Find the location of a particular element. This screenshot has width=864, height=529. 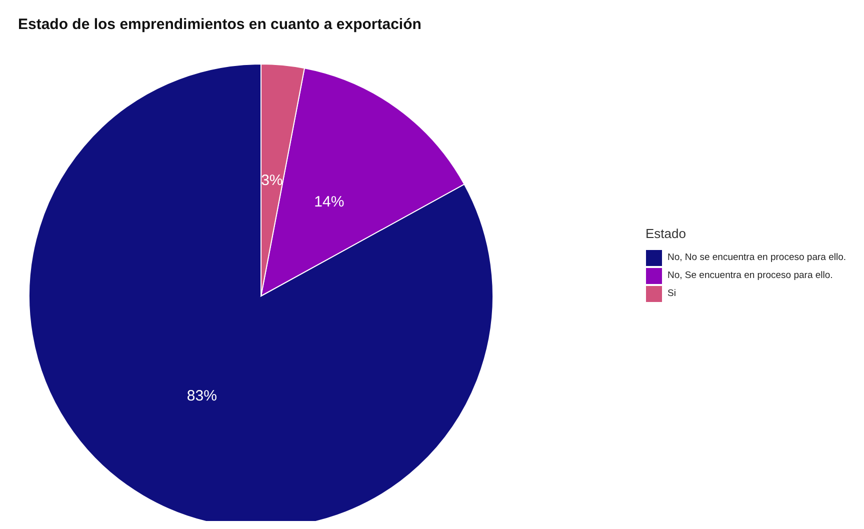

legend-label: No, Se encuentra en proceso para ello. is located at coordinates (750, 275).